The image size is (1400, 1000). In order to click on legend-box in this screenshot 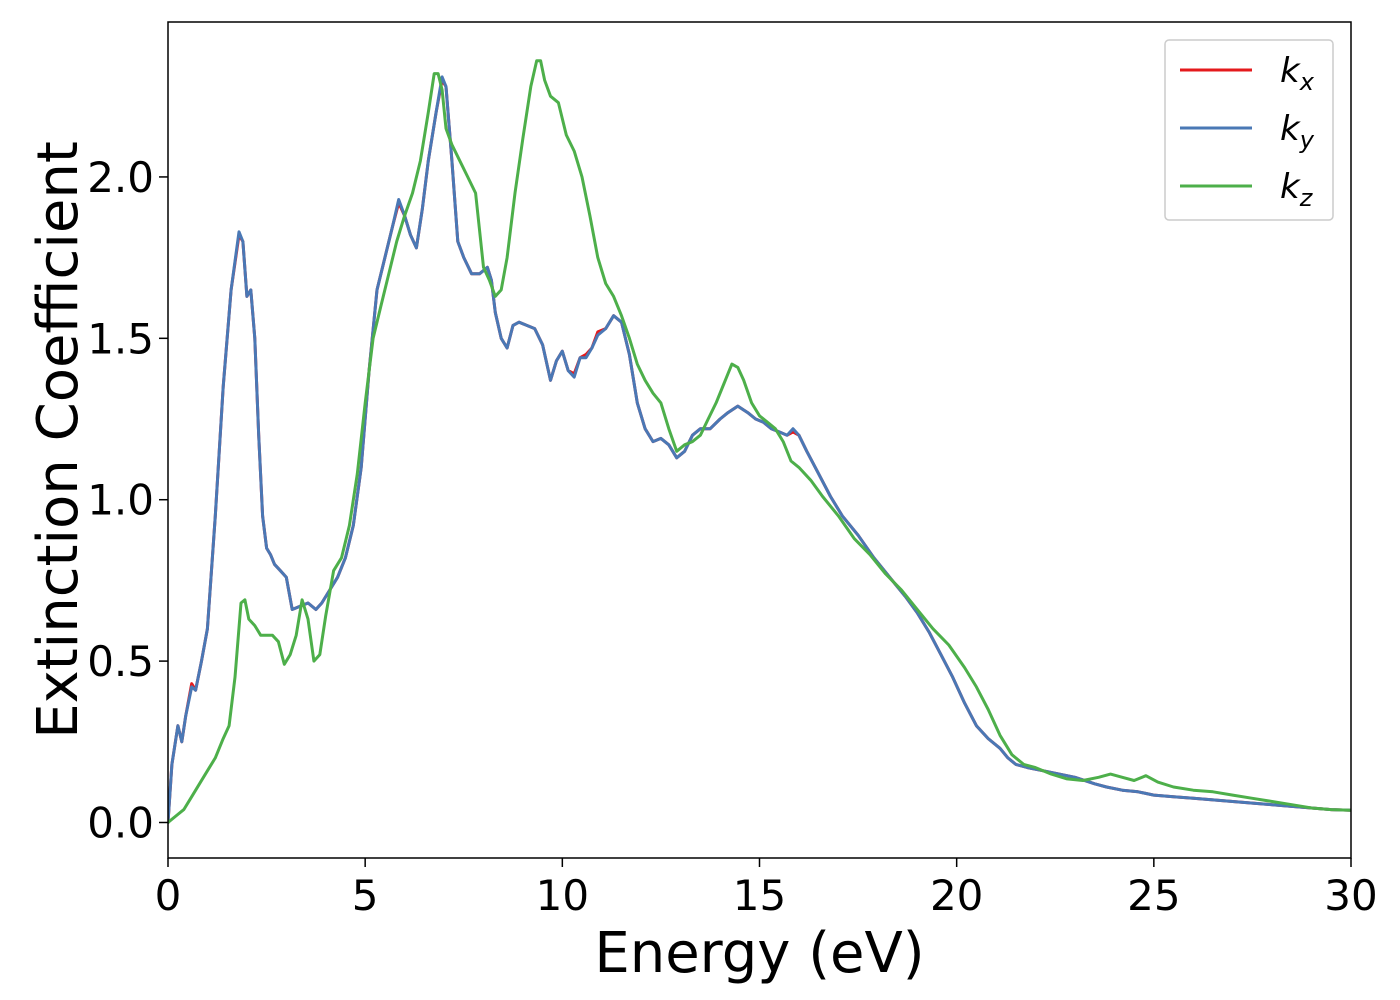, I will do `click(1249, 130)`.